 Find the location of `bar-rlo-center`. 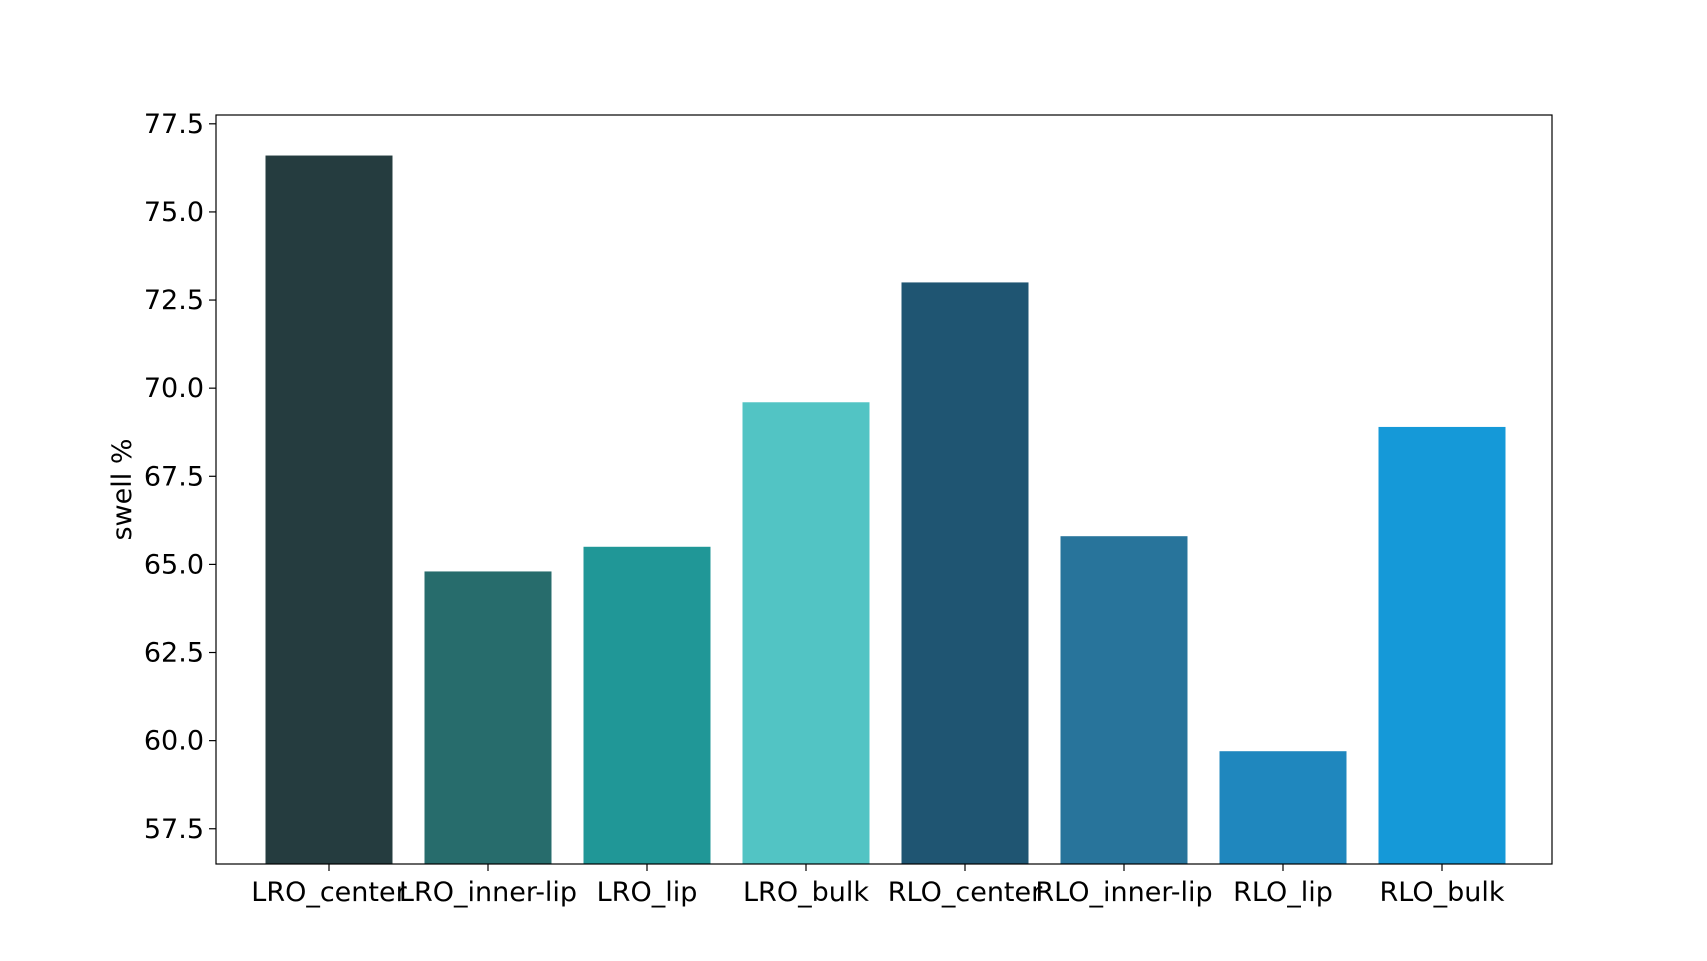

bar-rlo-center is located at coordinates (965, 573).